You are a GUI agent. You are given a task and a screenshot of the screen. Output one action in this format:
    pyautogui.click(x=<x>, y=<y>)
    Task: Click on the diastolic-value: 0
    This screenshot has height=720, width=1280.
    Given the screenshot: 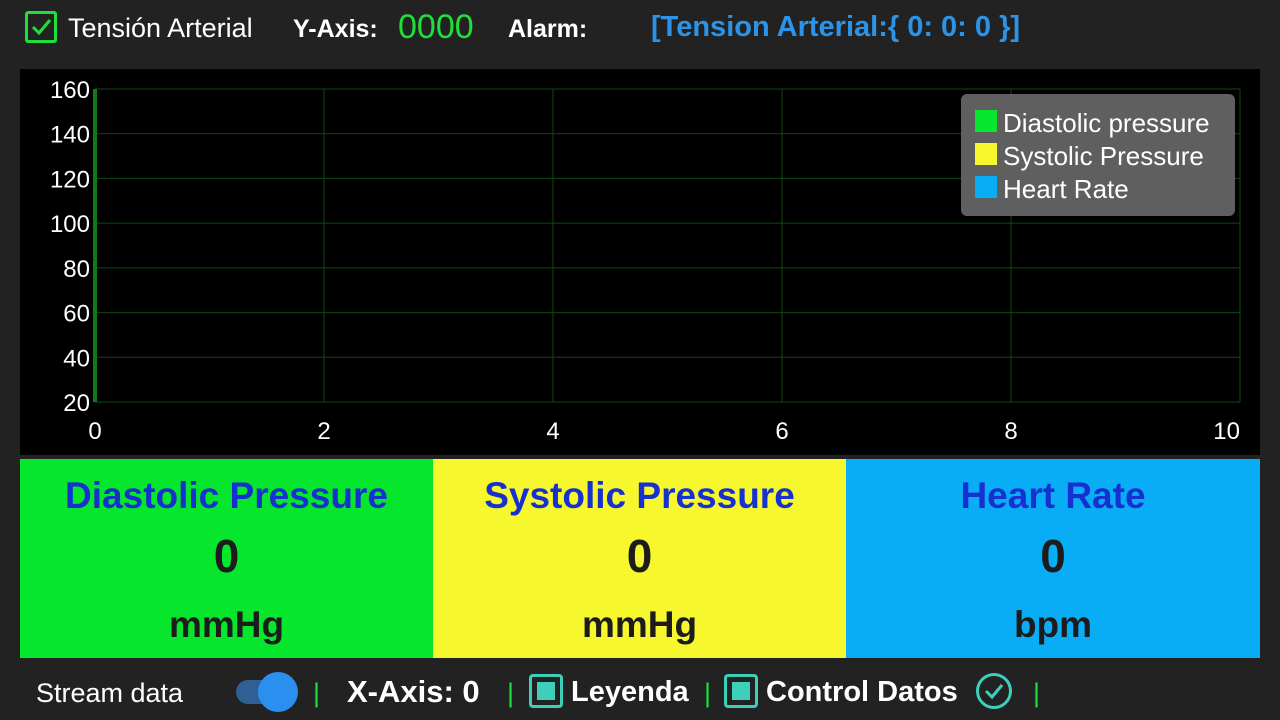 What is the action you would take?
    pyautogui.click(x=226, y=556)
    